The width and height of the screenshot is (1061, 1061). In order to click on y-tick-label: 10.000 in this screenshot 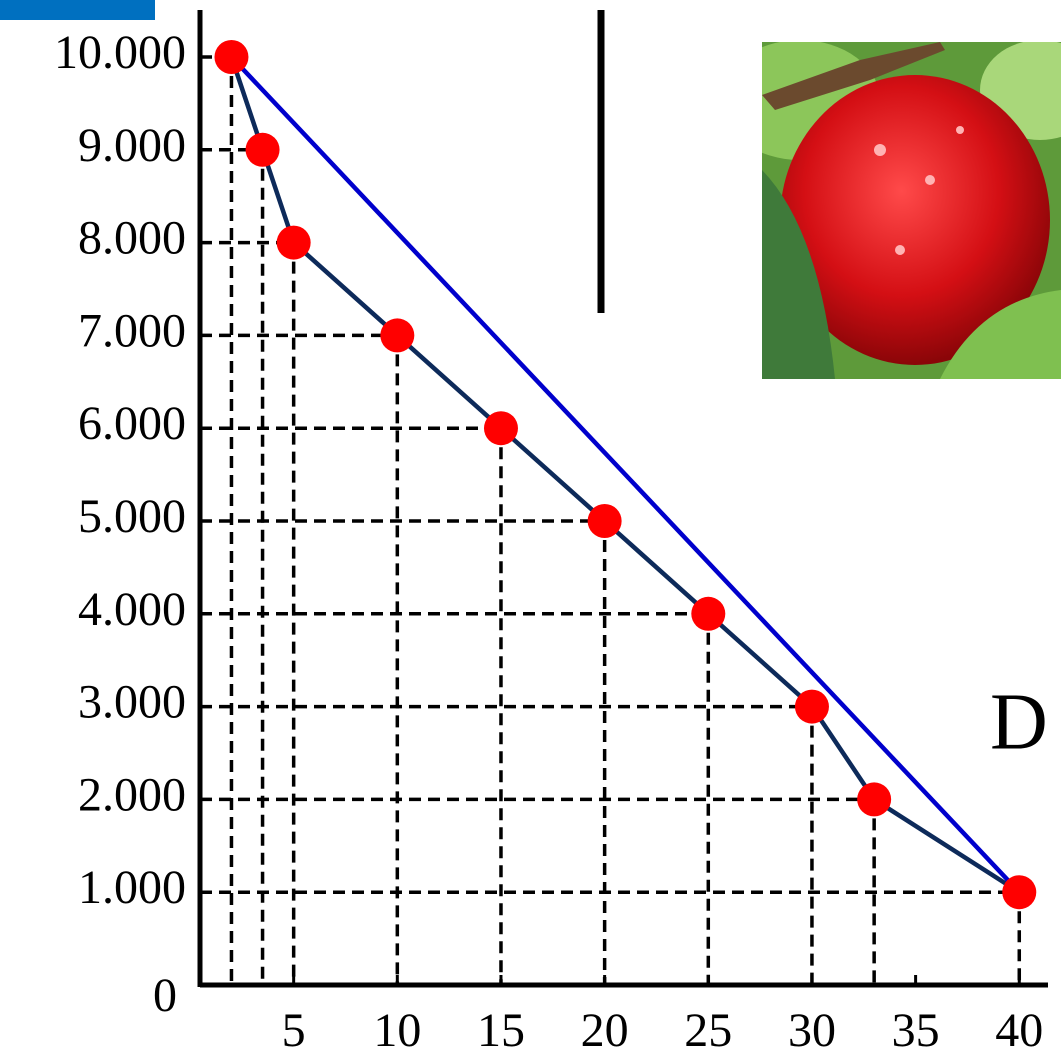, I will do `click(120, 52)`.